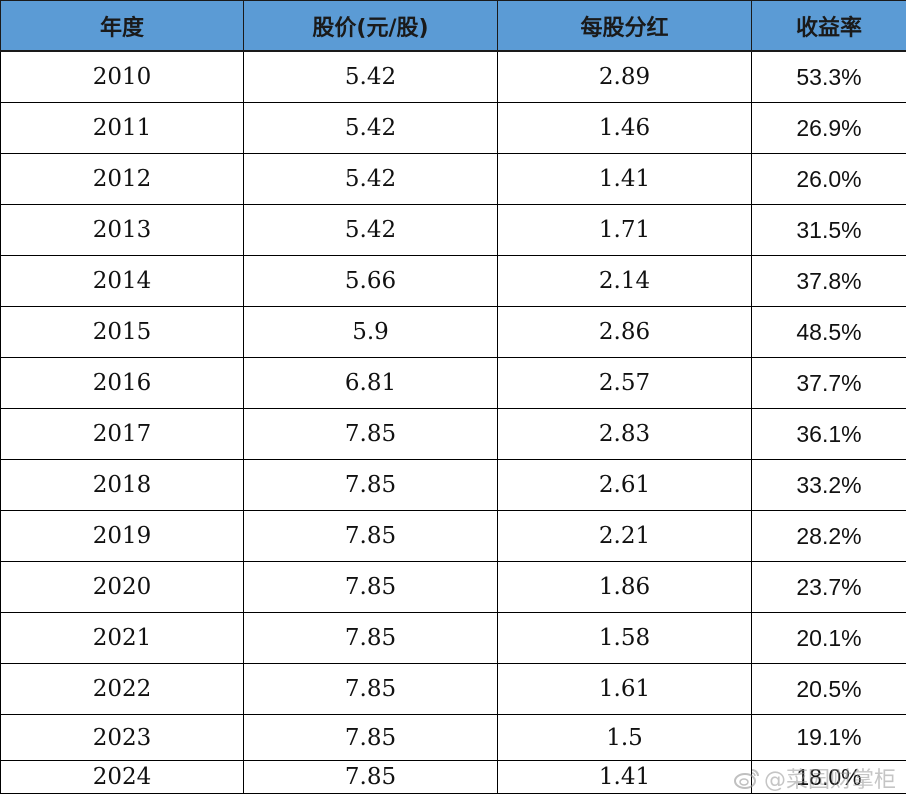  Describe the element at coordinates (370, 281) in the screenshot. I see `price-cell: 5.66` at that location.